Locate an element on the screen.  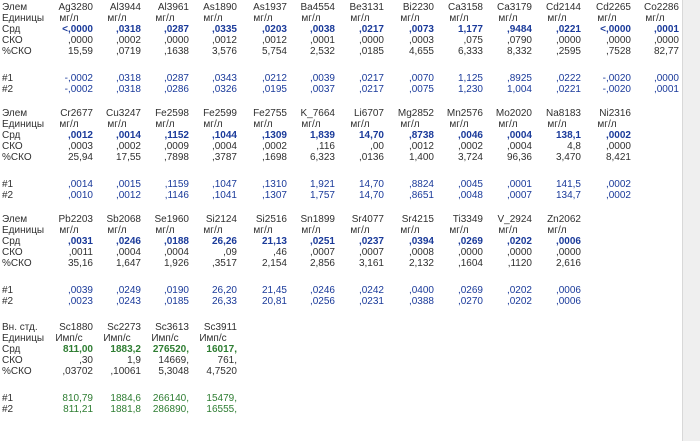
value-cell: ,1152 is located at coordinates (176, 135).